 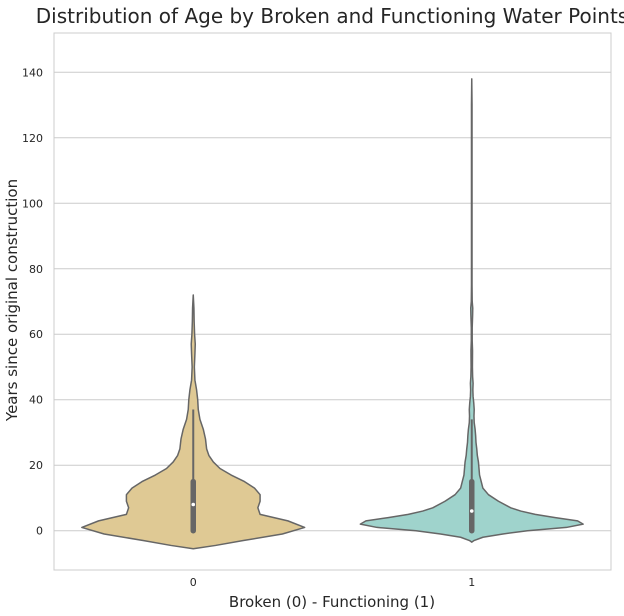 I want to click on y-tick-labels: 0 20 40 60 80 100 120 140, so click(x=32, y=301).